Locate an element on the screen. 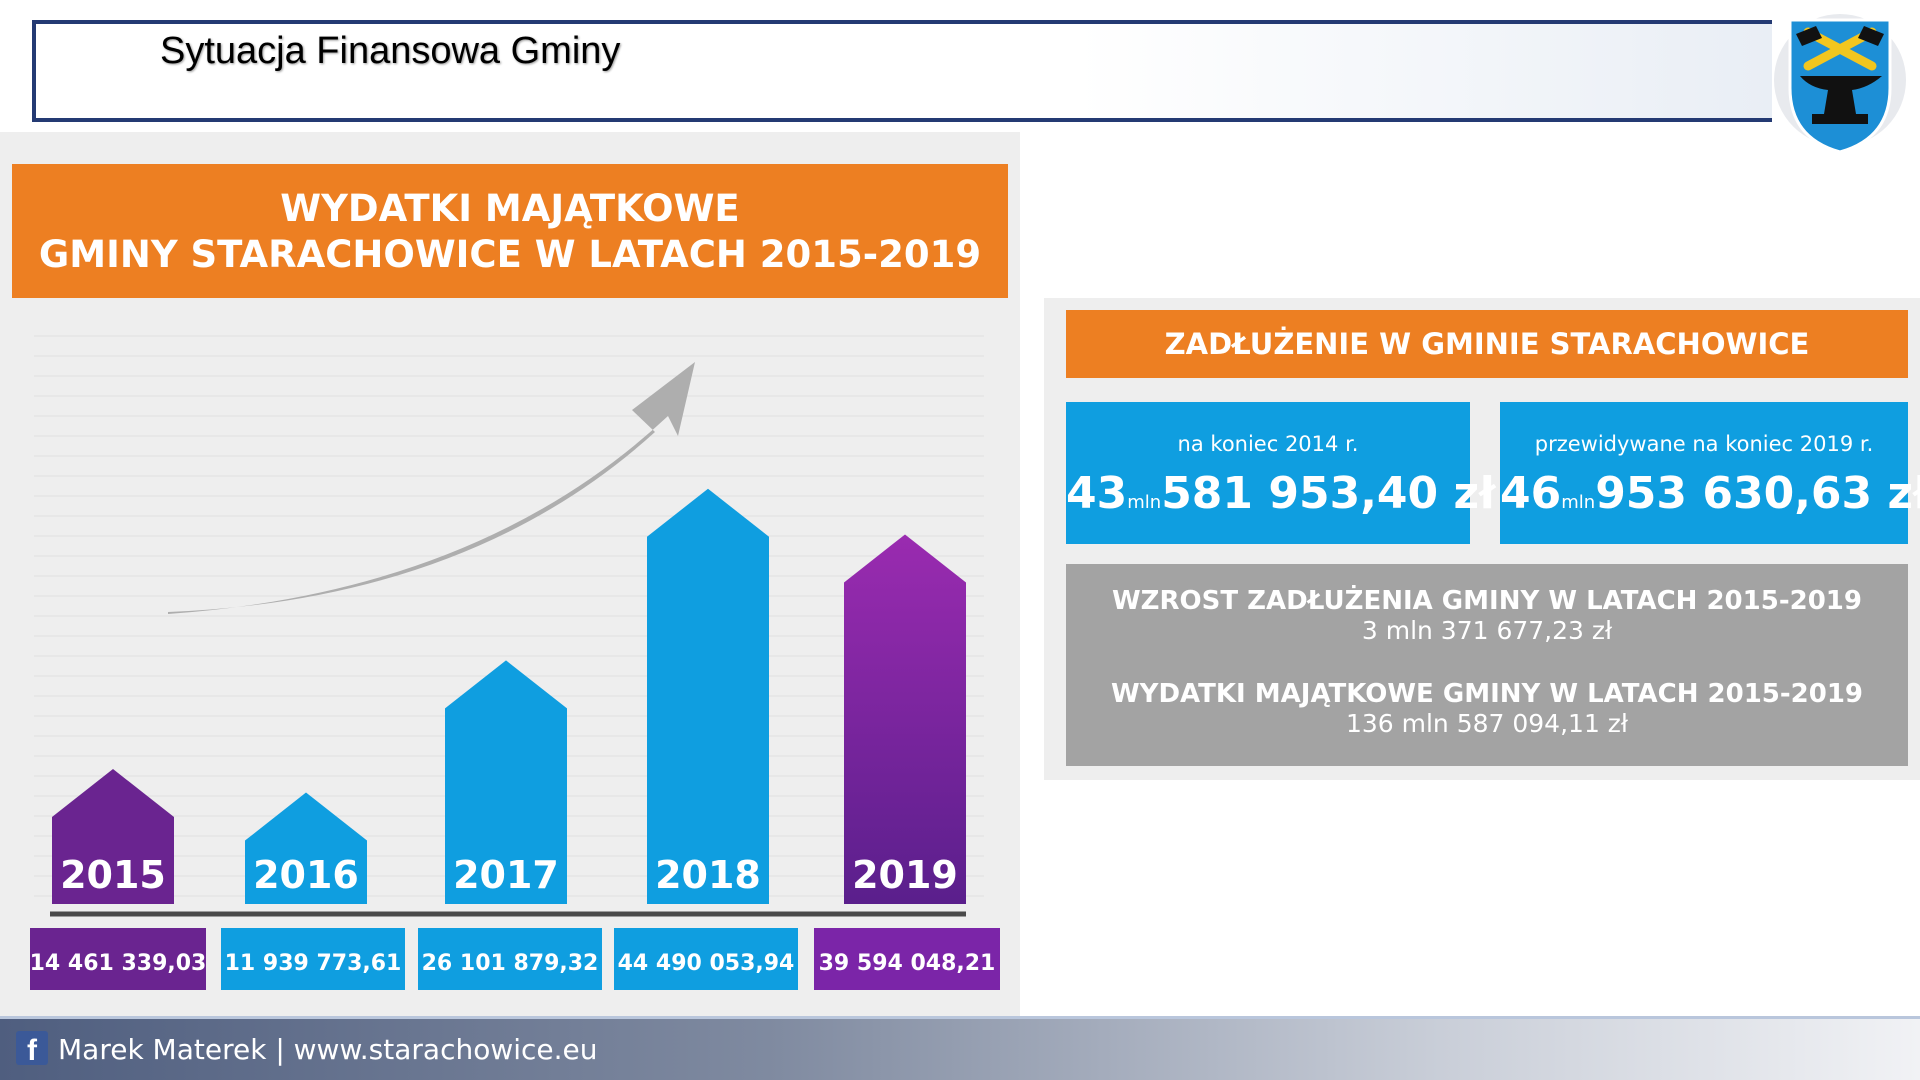  coat-of-arms-logo is located at coordinates (1840, 84).